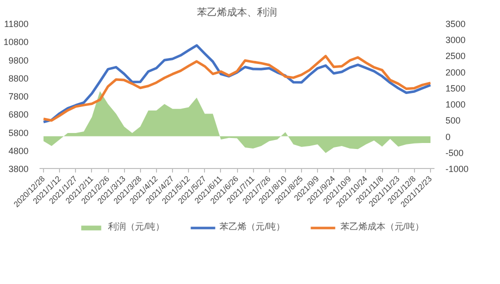 This screenshot has width=500, height=284. Describe the element at coordinates (457, 169) in the screenshot. I see `y2-tick-label: -1000` at that location.